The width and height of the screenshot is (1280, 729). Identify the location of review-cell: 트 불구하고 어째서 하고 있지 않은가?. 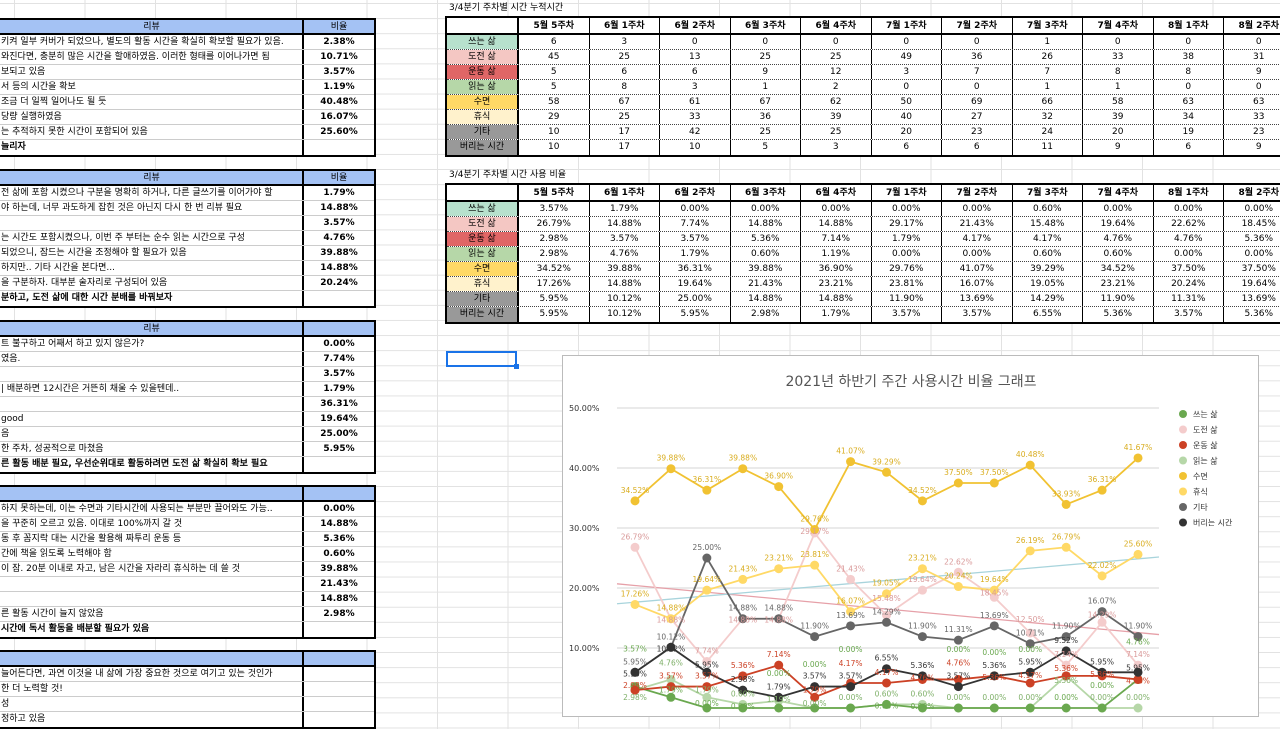
(152, 344).